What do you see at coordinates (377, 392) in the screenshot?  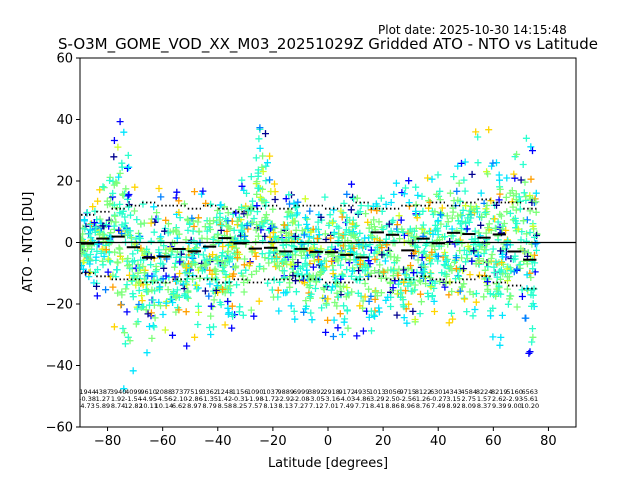 I see `bin-stat-count: 1013` at bounding box center [377, 392].